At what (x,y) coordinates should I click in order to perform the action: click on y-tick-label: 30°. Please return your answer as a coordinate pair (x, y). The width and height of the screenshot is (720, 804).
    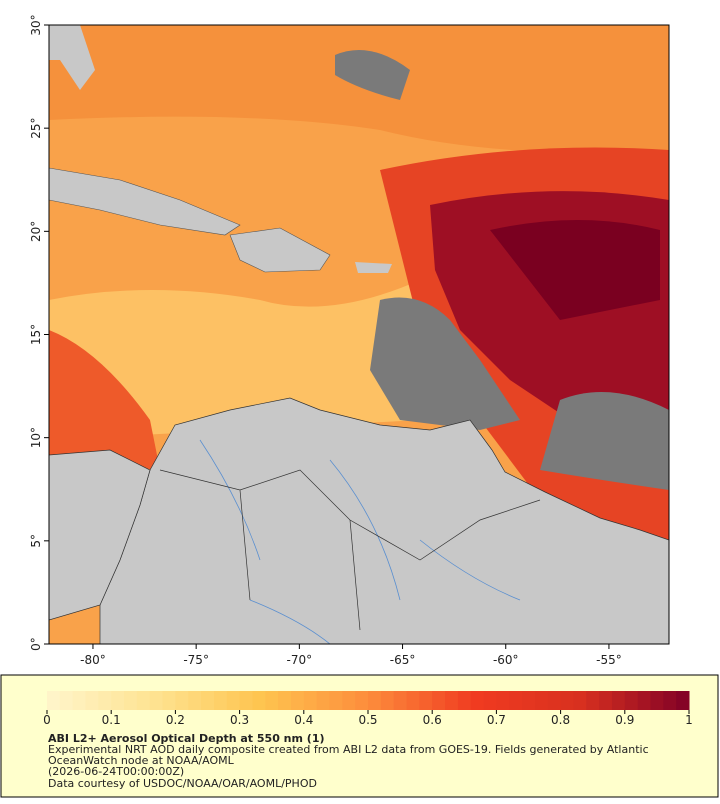
    Looking at the image, I should click on (36, 24).